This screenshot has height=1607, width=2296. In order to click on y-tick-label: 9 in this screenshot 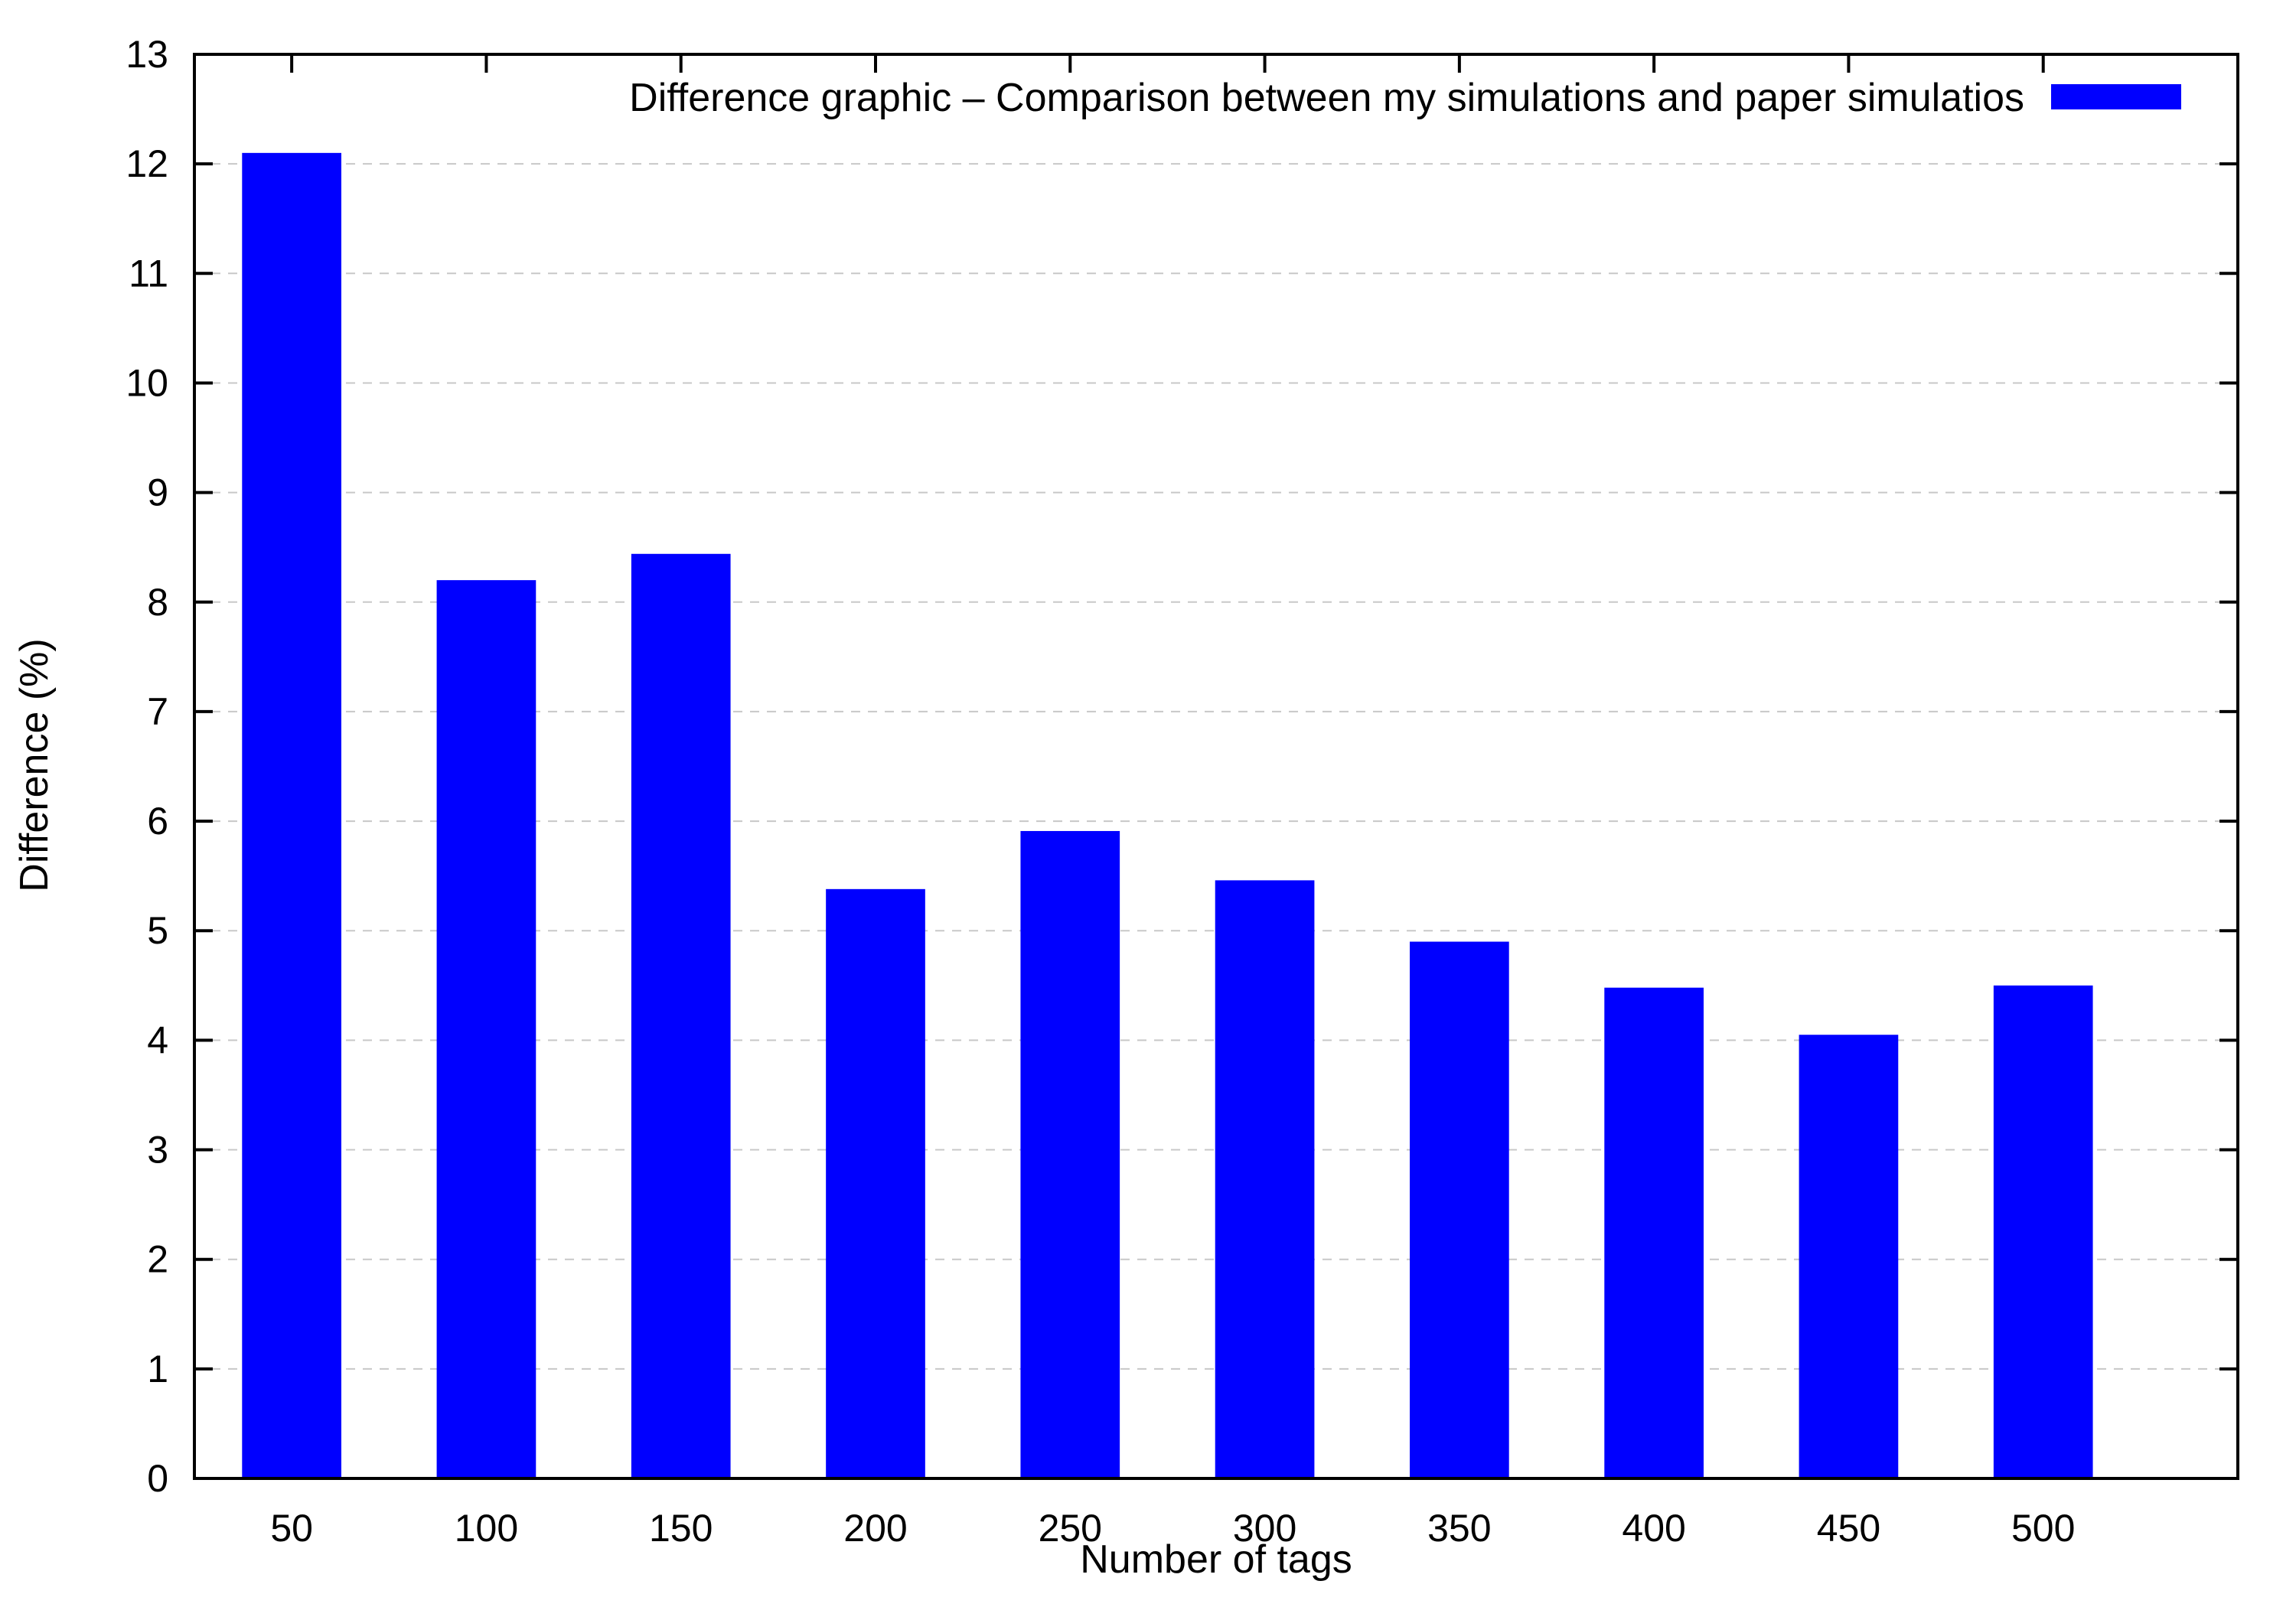, I will do `click(157, 492)`.